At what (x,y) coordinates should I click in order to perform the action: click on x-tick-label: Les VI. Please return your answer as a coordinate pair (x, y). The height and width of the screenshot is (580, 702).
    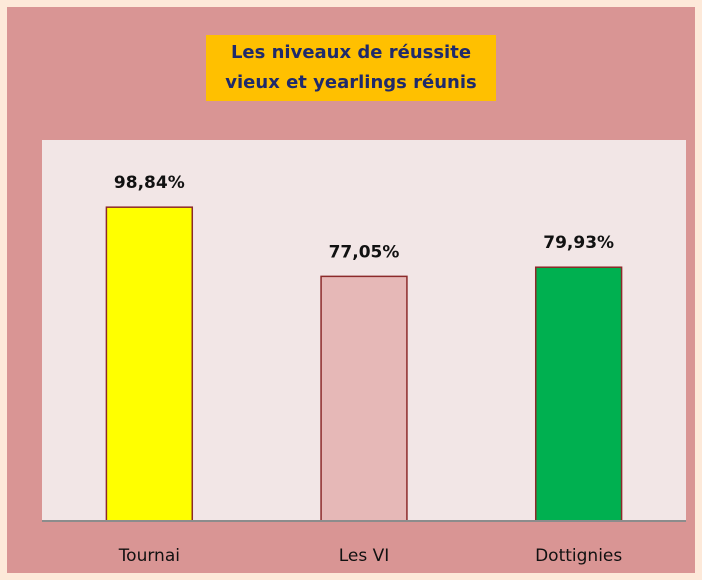
    Looking at the image, I should click on (364, 556).